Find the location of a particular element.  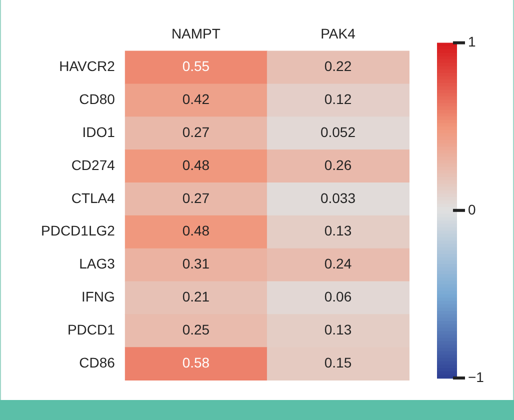

y-tick-label: IDO1 is located at coordinates (99, 132).